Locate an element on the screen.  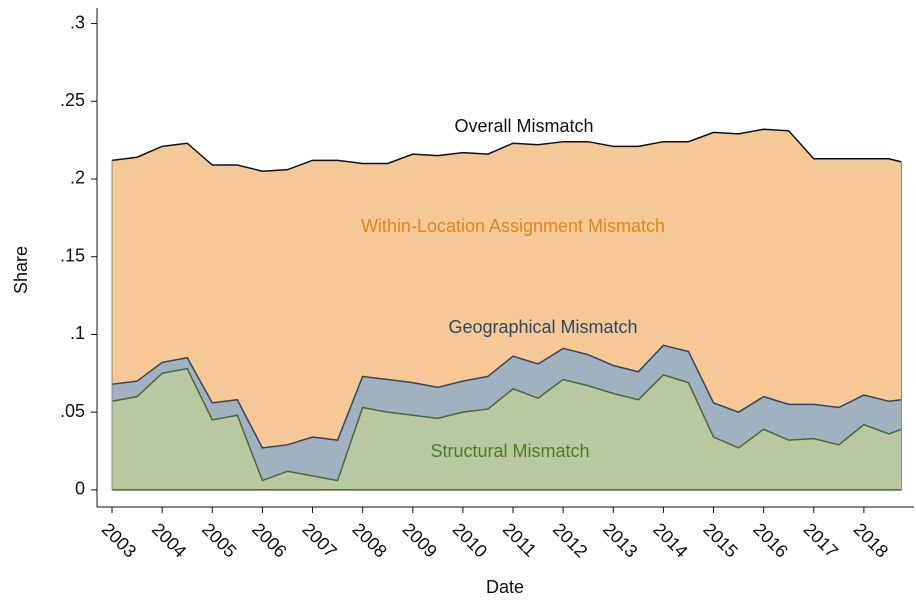
x-tick-label: 2003 is located at coordinates (119, 540).